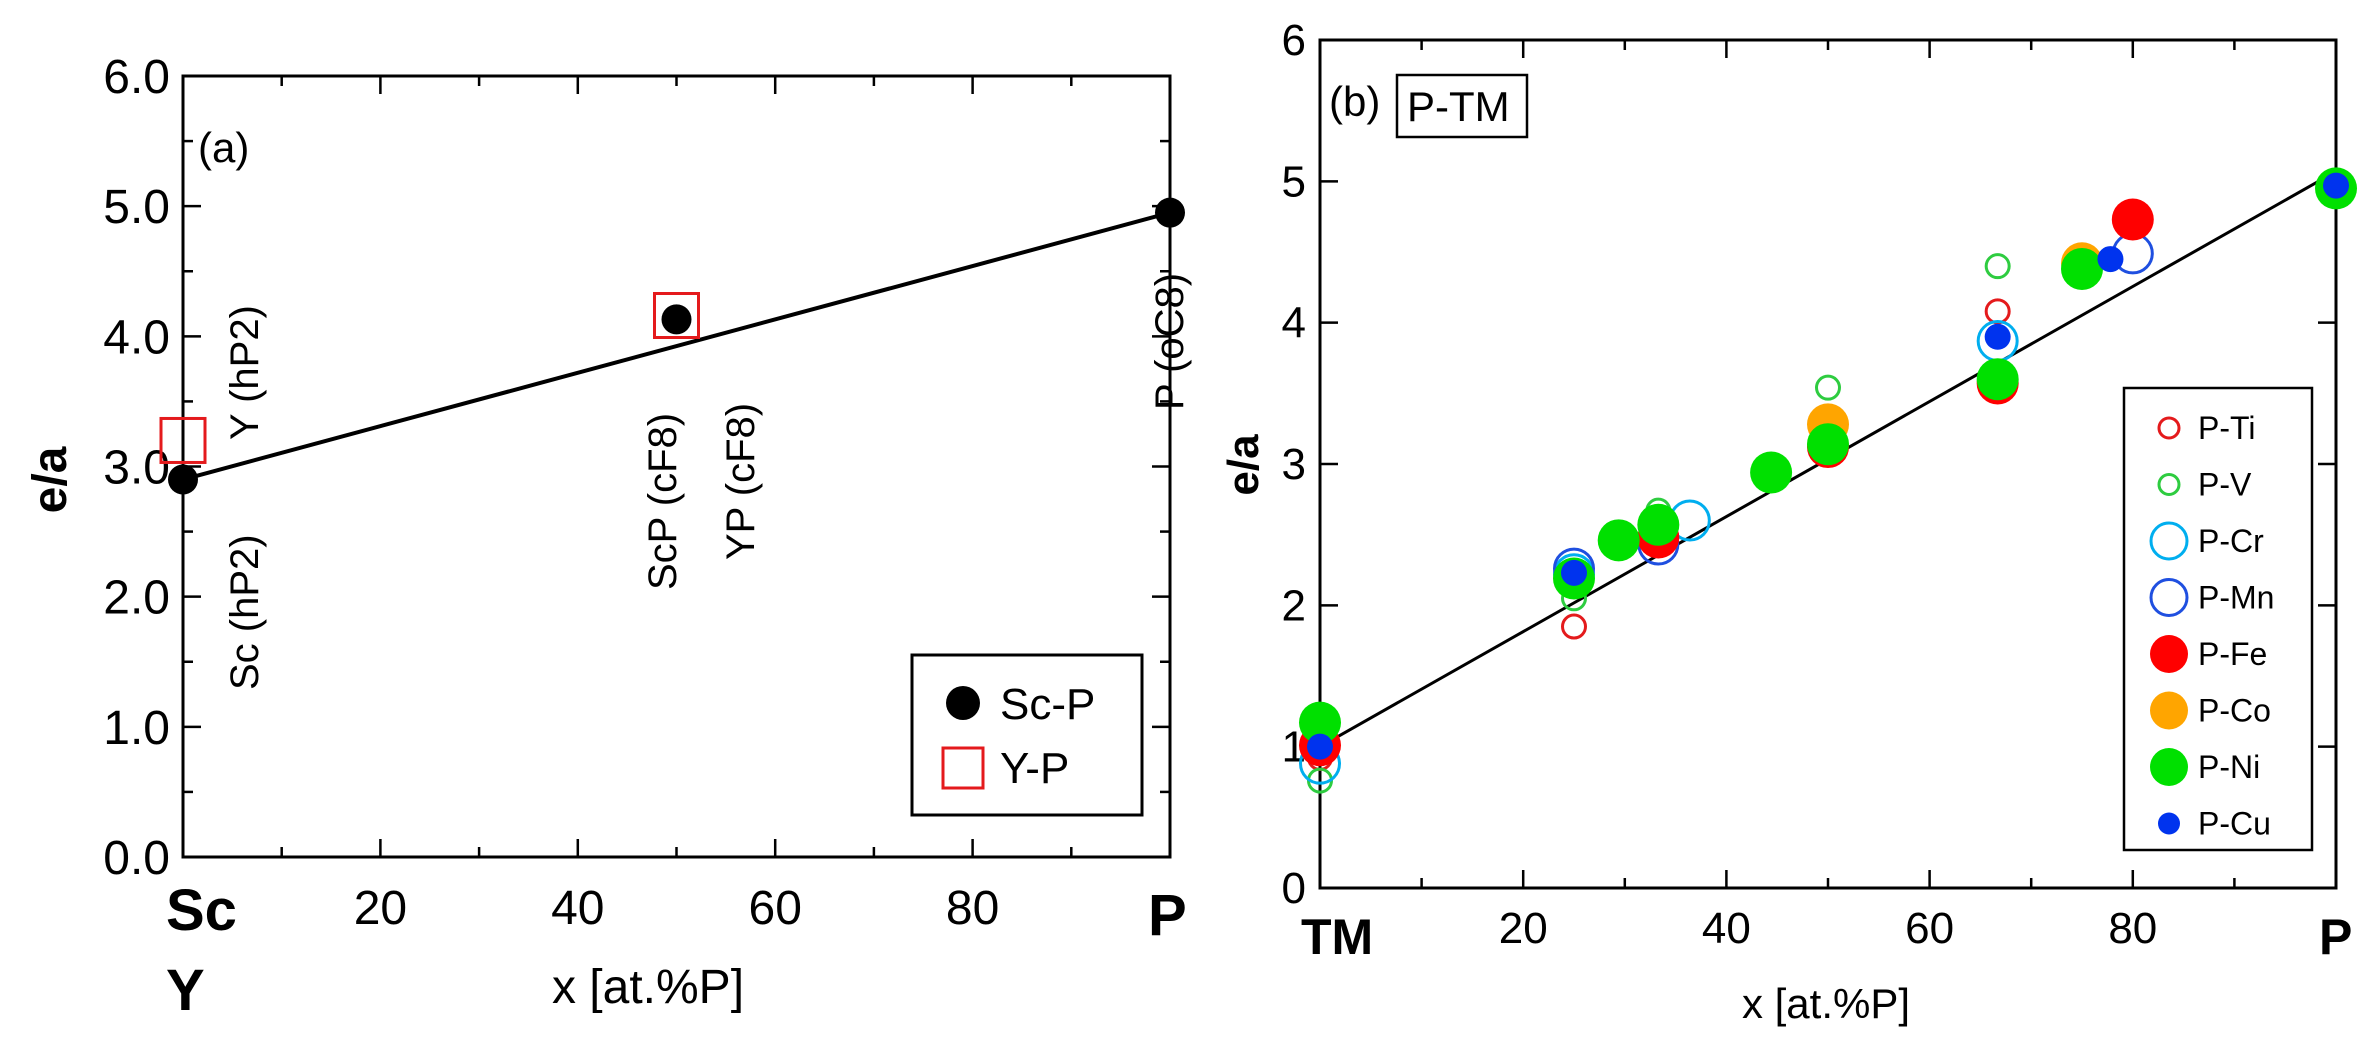 This screenshot has width=2379, height=1058. Describe the element at coordinates (1294, 323) in the screenshot. I see `panel-b-y-tick-label: 4` at that location.